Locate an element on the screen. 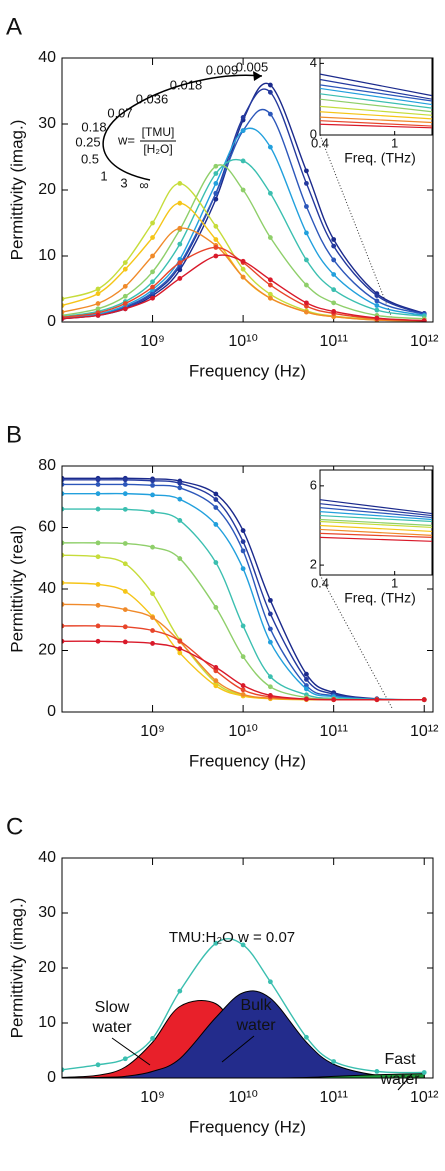 Image resolution: width=445 pixels, height=1171 pixels. annotation-denominator: [H₂O] is located at coordinates (157, 149).